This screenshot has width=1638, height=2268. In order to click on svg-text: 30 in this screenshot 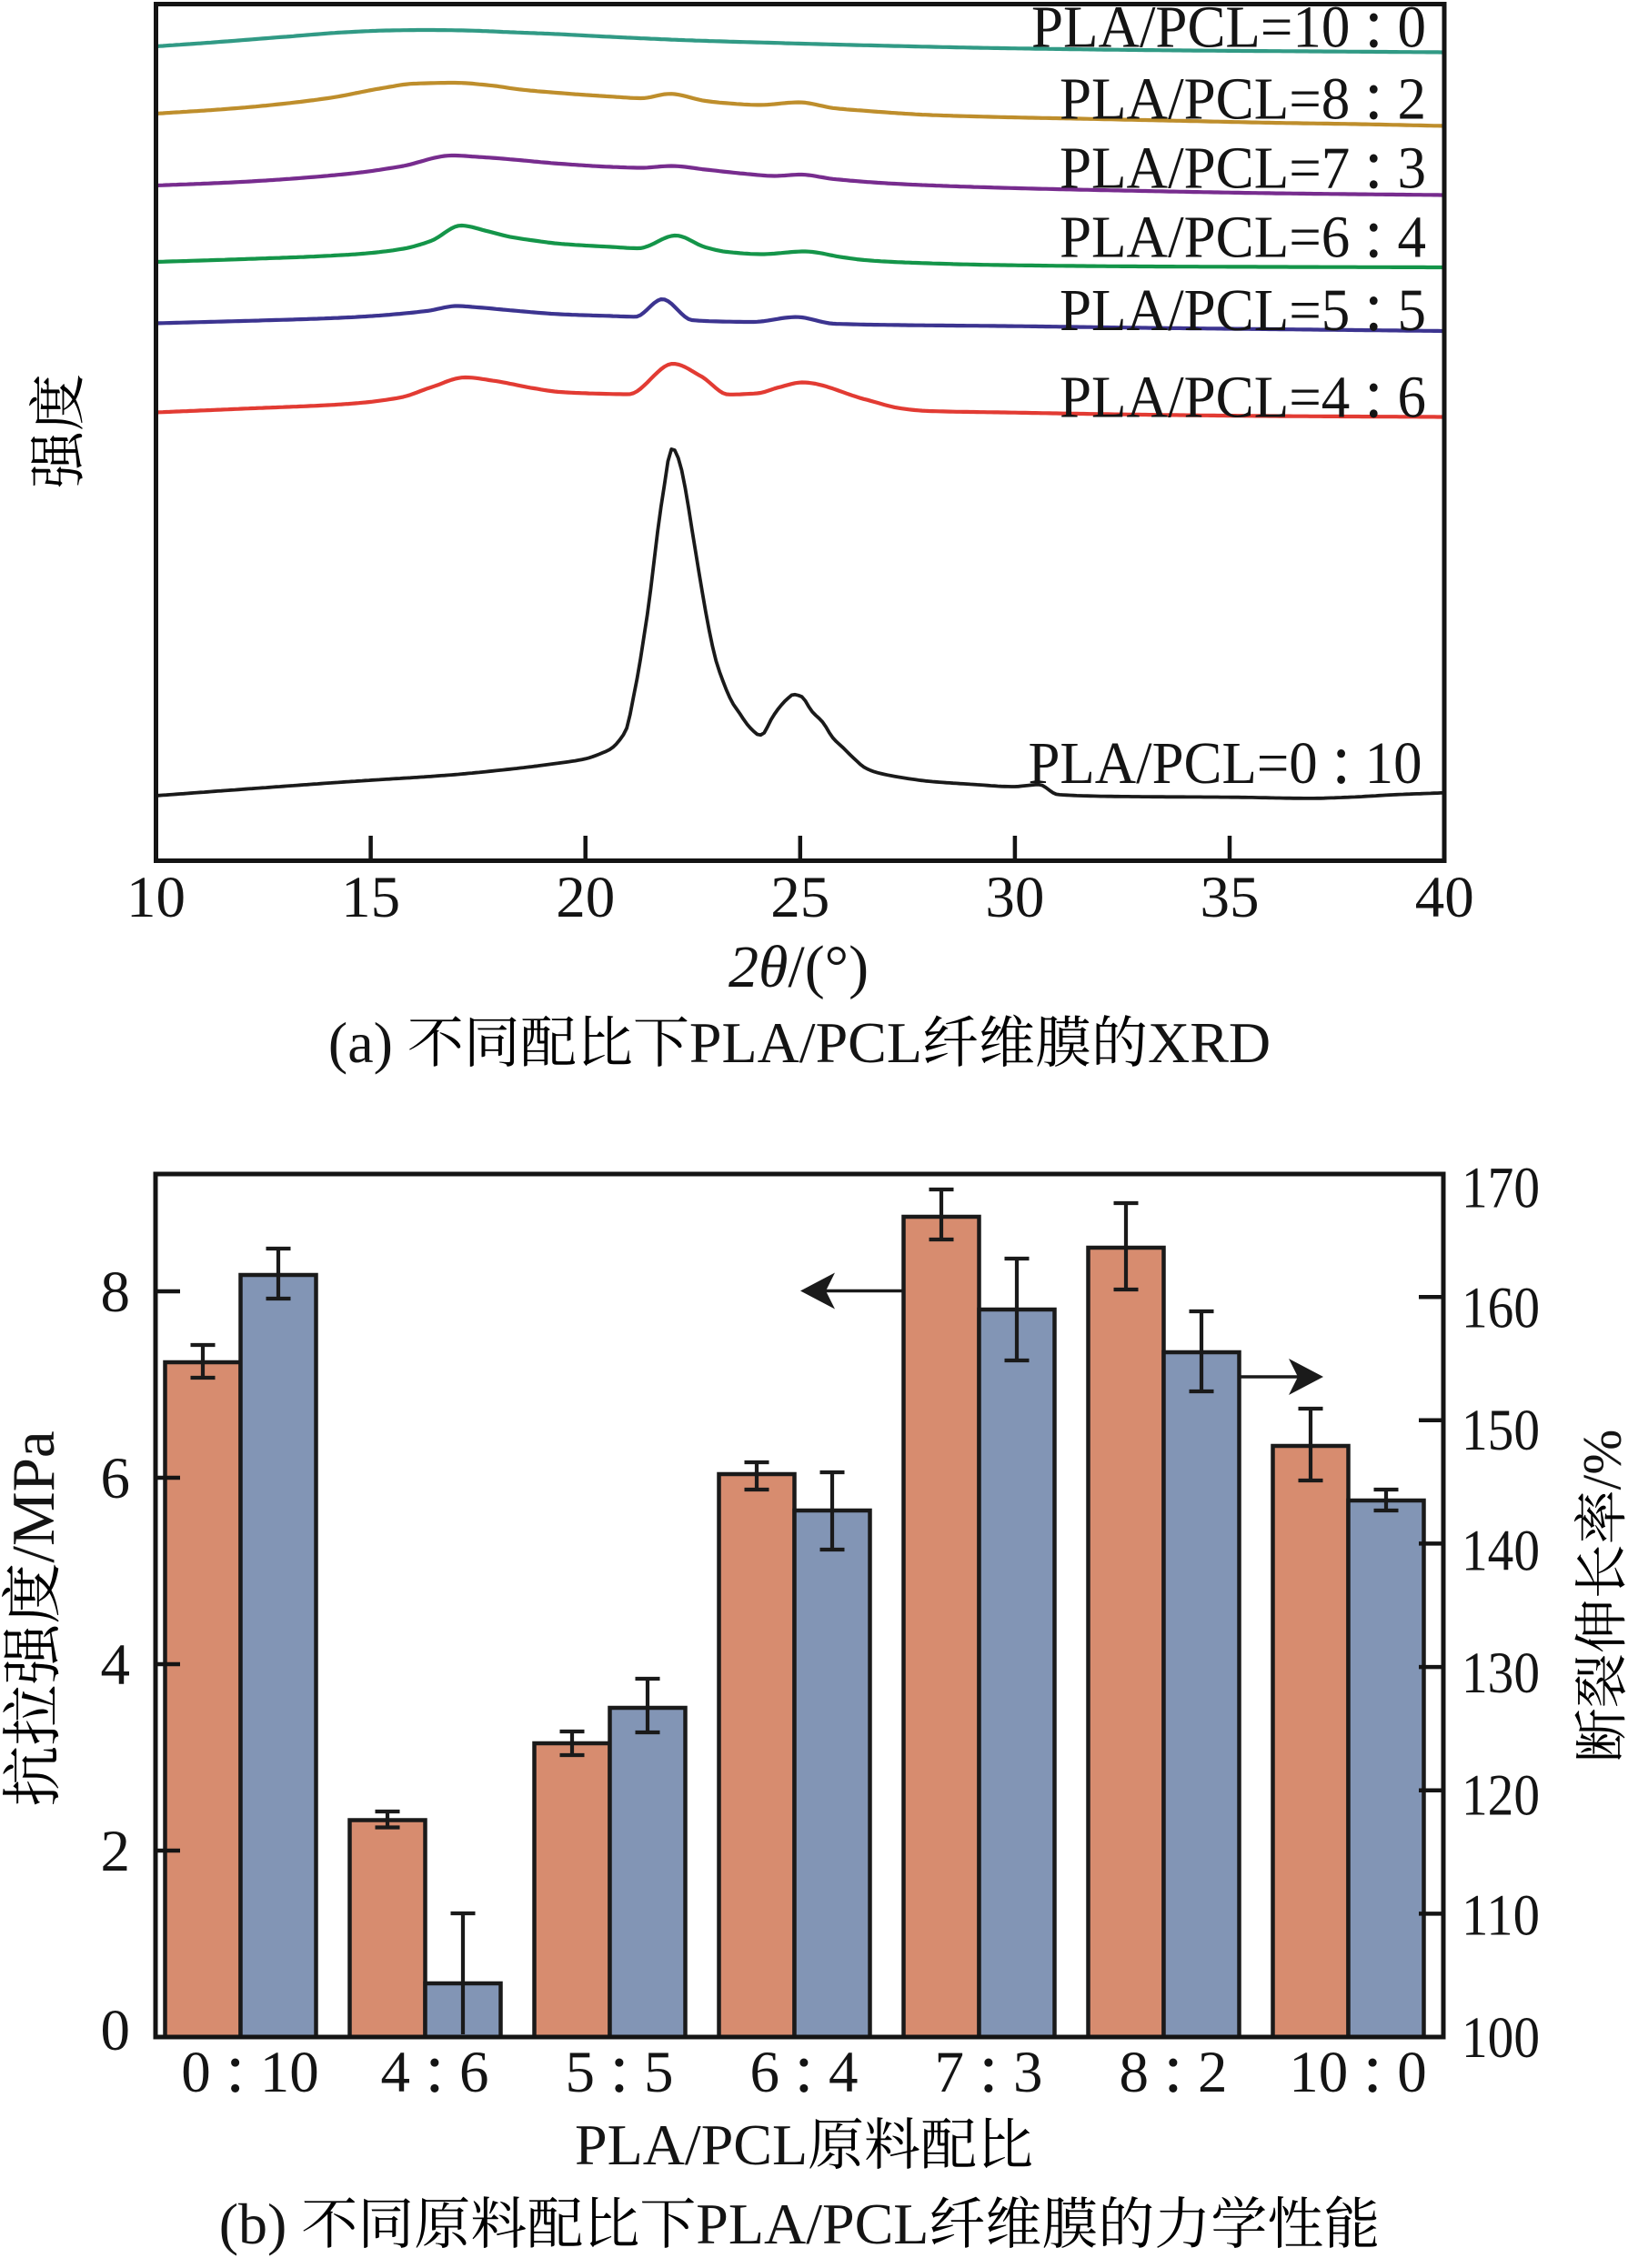, I will do `click(1014, 897)`.